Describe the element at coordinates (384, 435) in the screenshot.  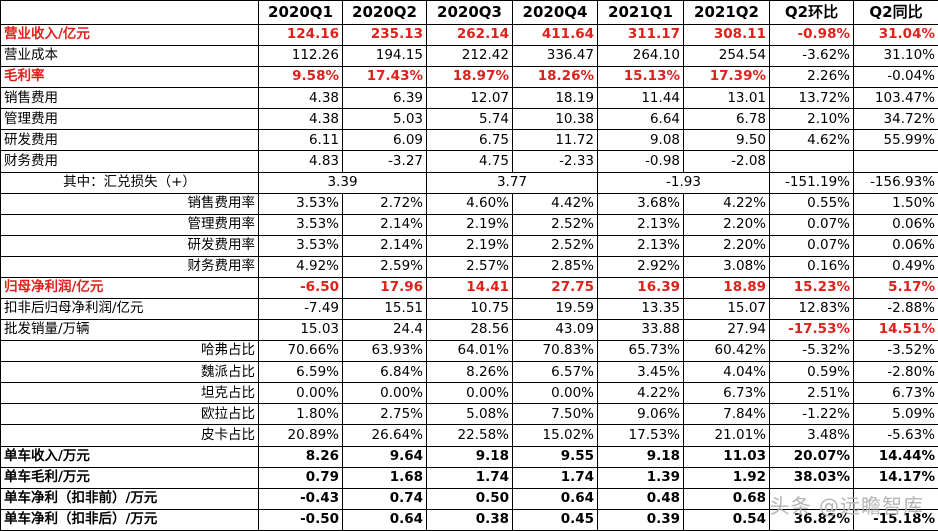
I see `table-cell: 26.64%` at that location.